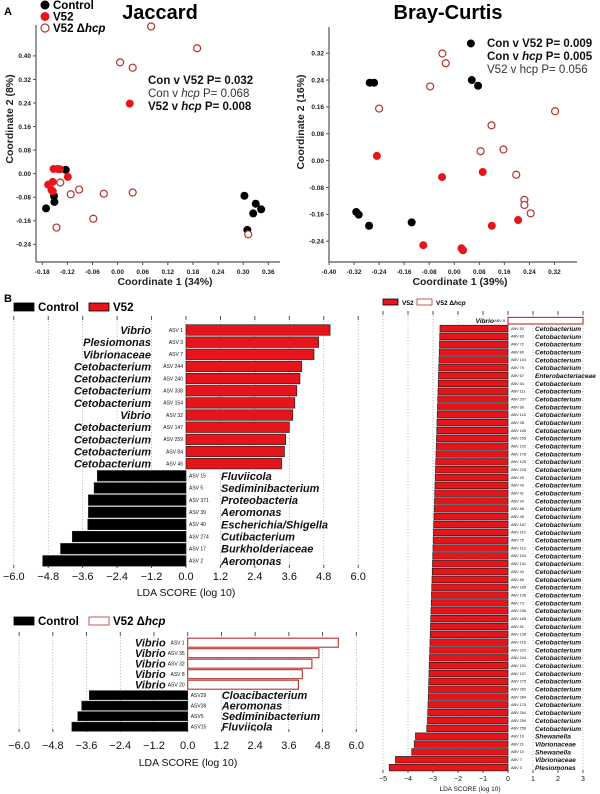 The width and height of the screenshot is (600, 794). What do you see at coordinates (509, 399) in the screenshot?
I see `bar-row: ABV 207 Cetobacterium` at bounding box center [509, 399].